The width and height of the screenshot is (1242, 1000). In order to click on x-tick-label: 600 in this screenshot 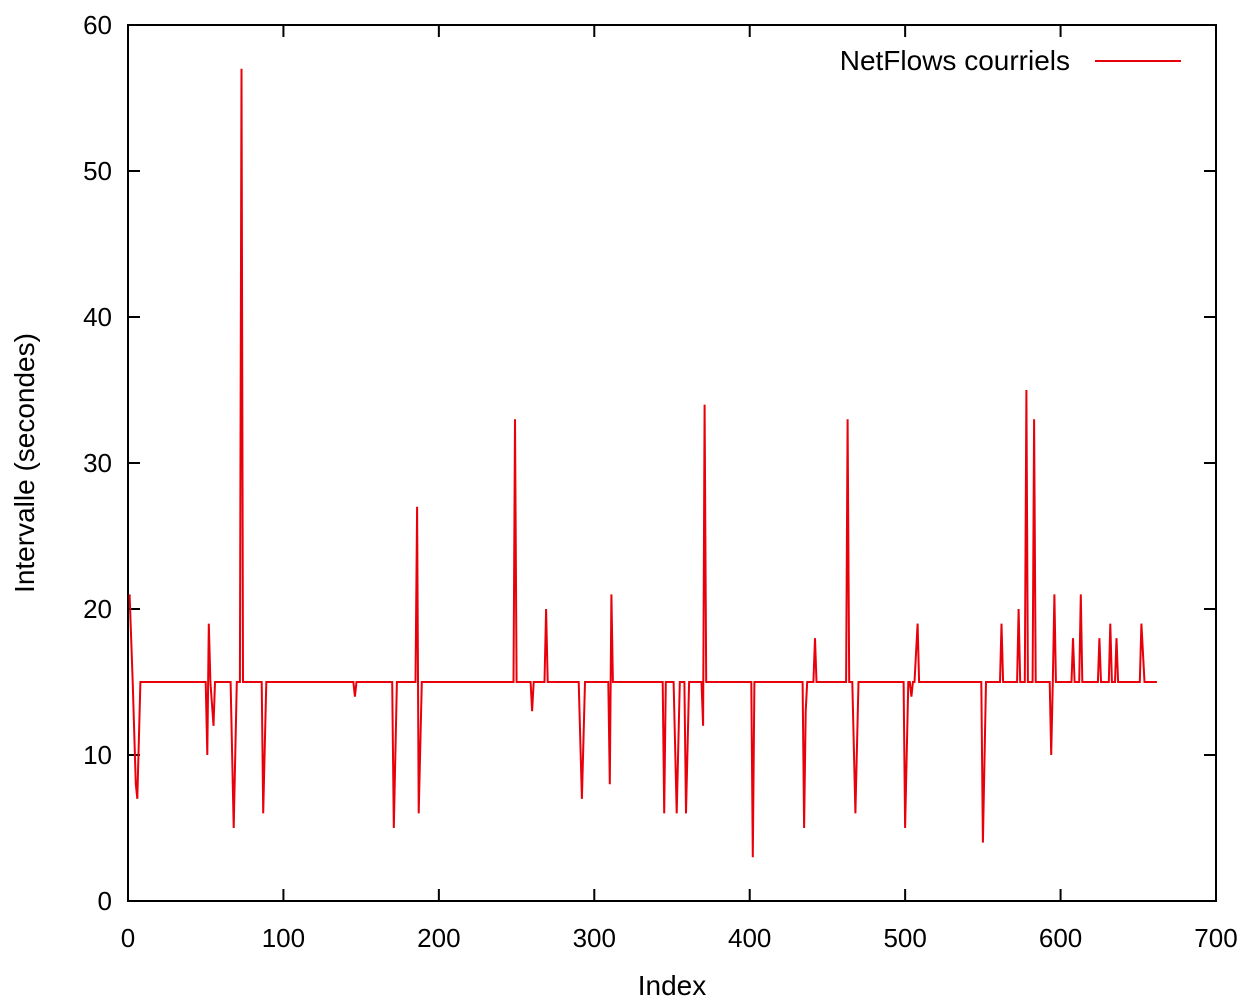, I will do `click(1060, 938)`.